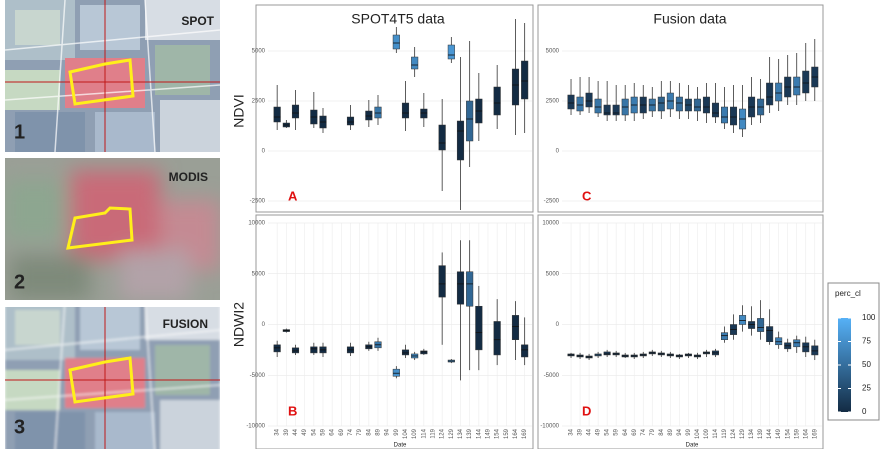  What do you see at coordinates (112, 378) in the screenshot?
I see `fusion-image` at bounding box center [112, 378].